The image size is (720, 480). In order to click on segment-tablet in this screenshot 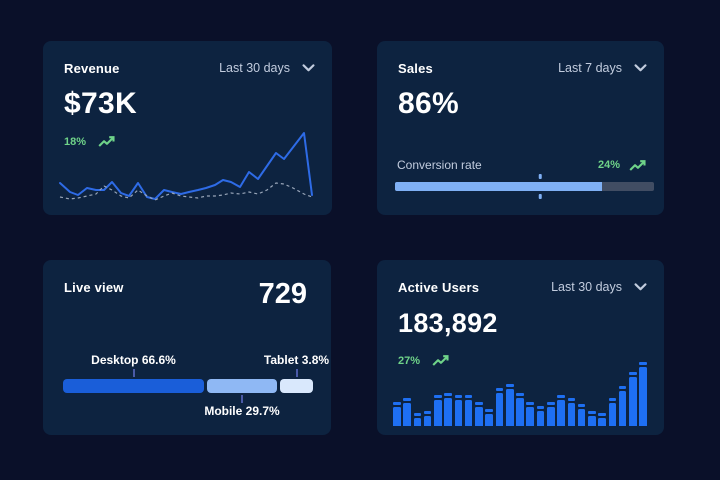, I will do `click(296, 386)`.